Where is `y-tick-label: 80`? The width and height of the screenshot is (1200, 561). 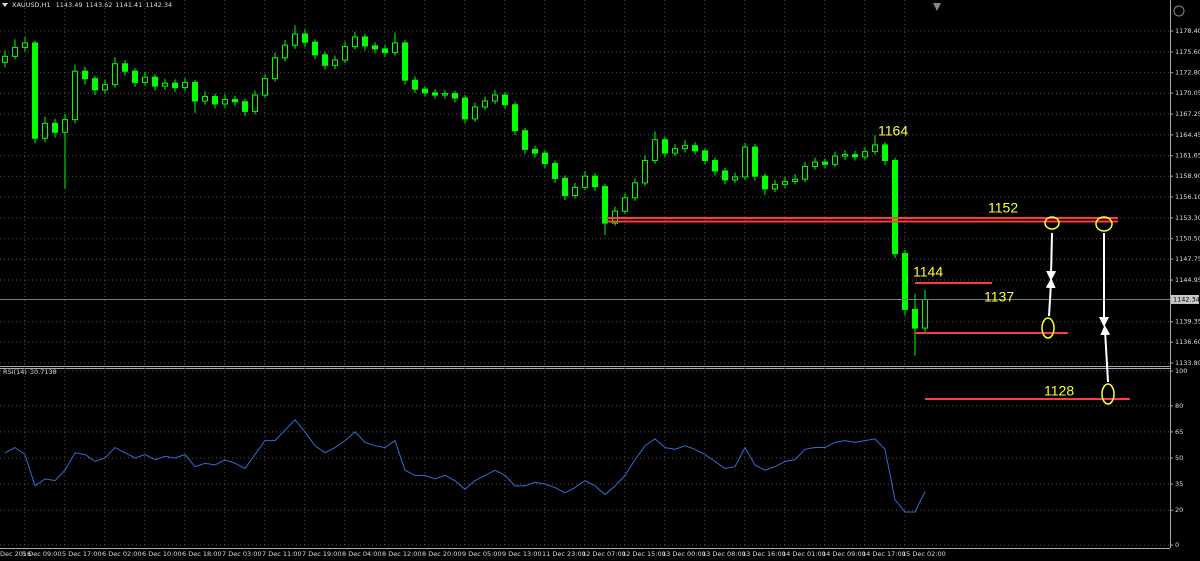 y-tick-label: 80 is located at coordinates (1179, 406).